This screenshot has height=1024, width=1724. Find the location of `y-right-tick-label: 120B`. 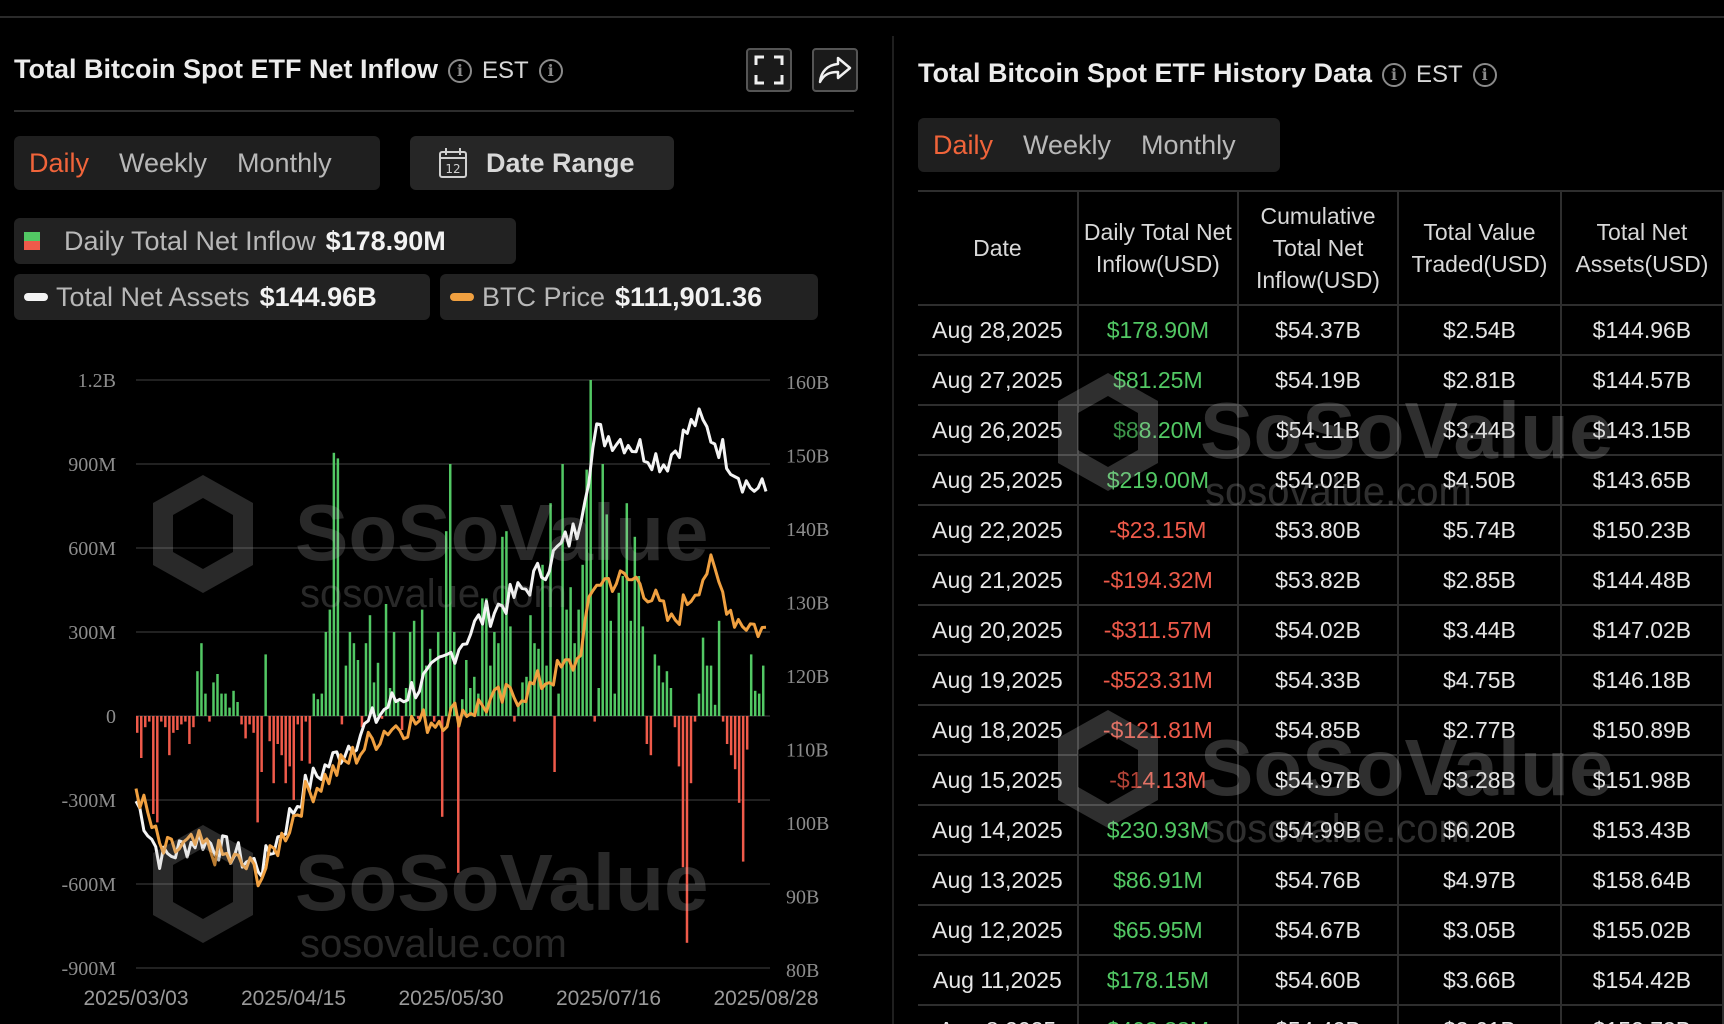

y-right-tick-label: 120B is located at coordinates (807, 677).